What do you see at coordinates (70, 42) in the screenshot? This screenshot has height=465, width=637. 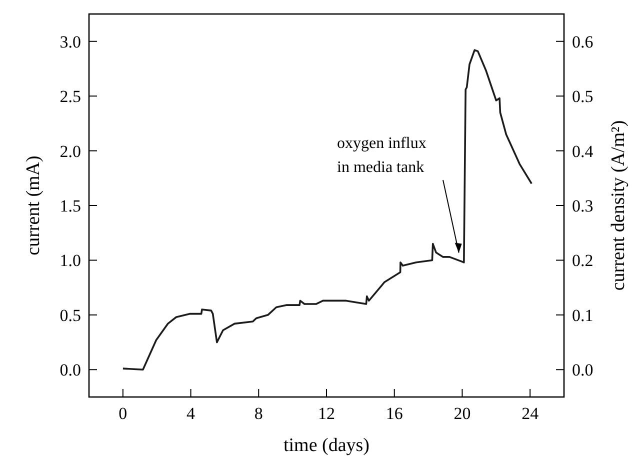 I see `y-tick-label: 3.0` at bounding box center [70, 42].